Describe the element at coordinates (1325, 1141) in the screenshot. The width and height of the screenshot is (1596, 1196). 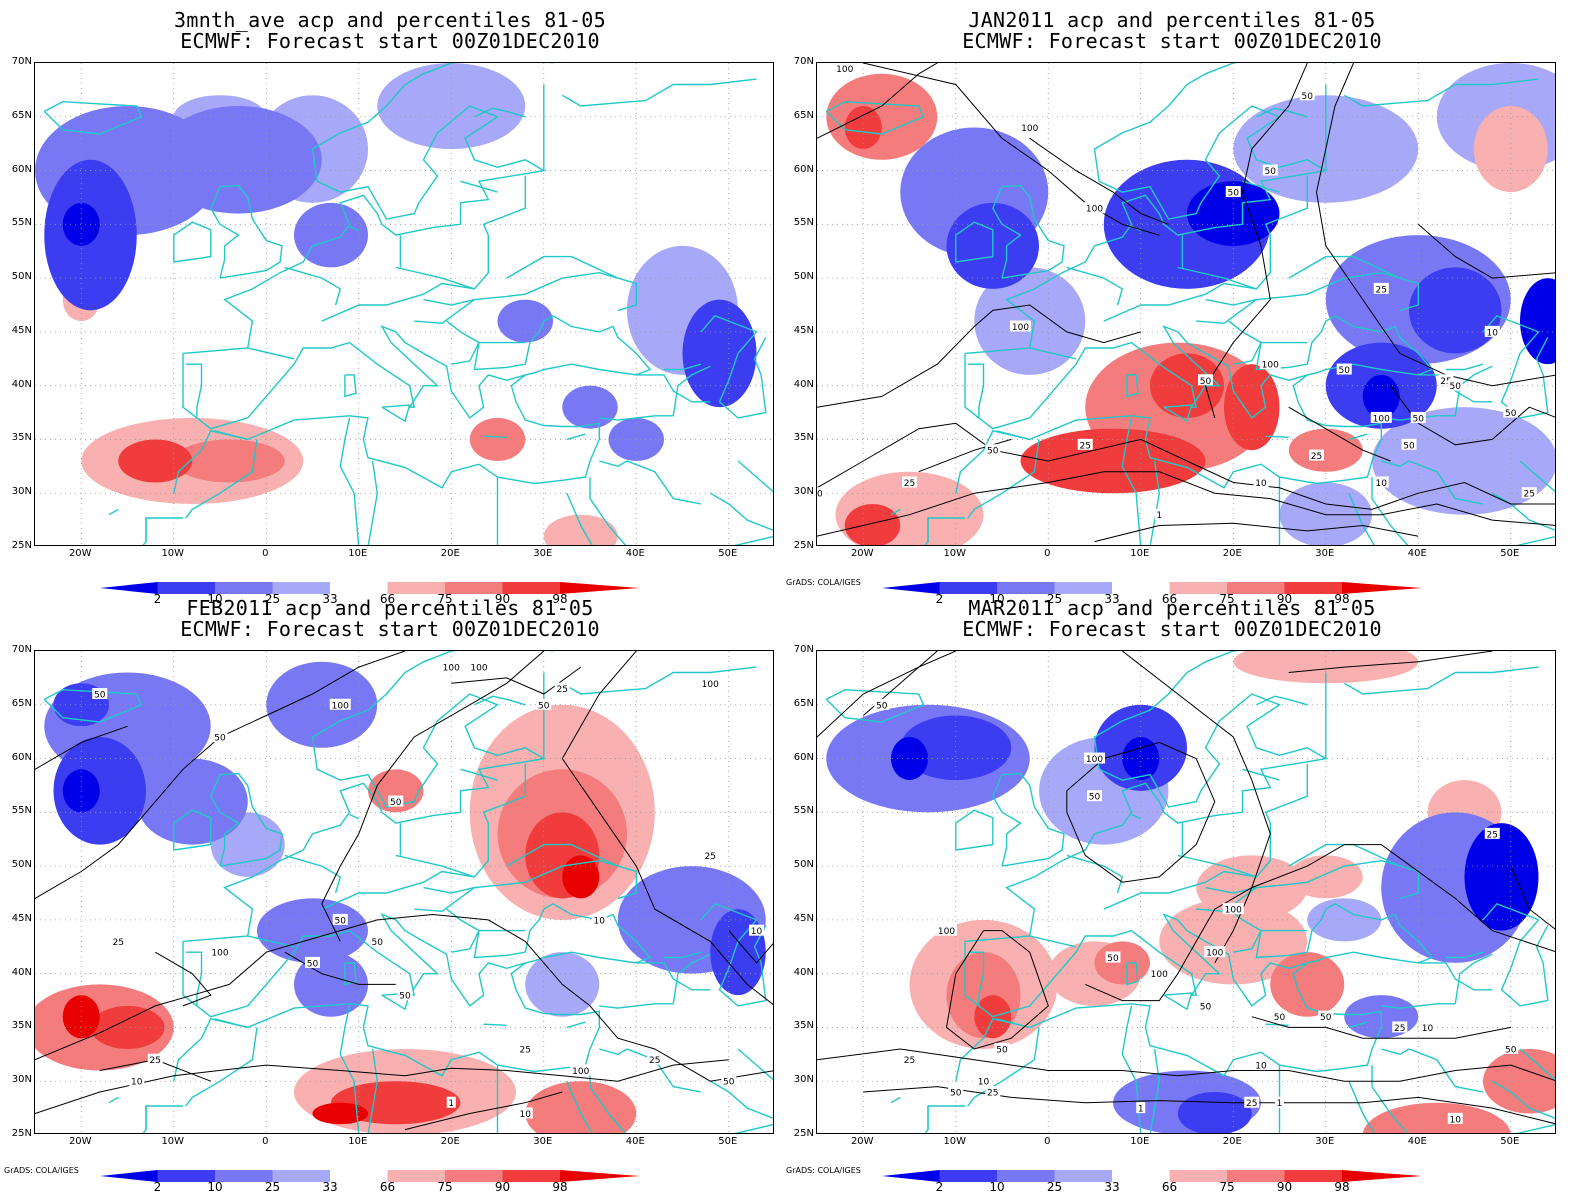
I see `lon-label: 30E` at that location.